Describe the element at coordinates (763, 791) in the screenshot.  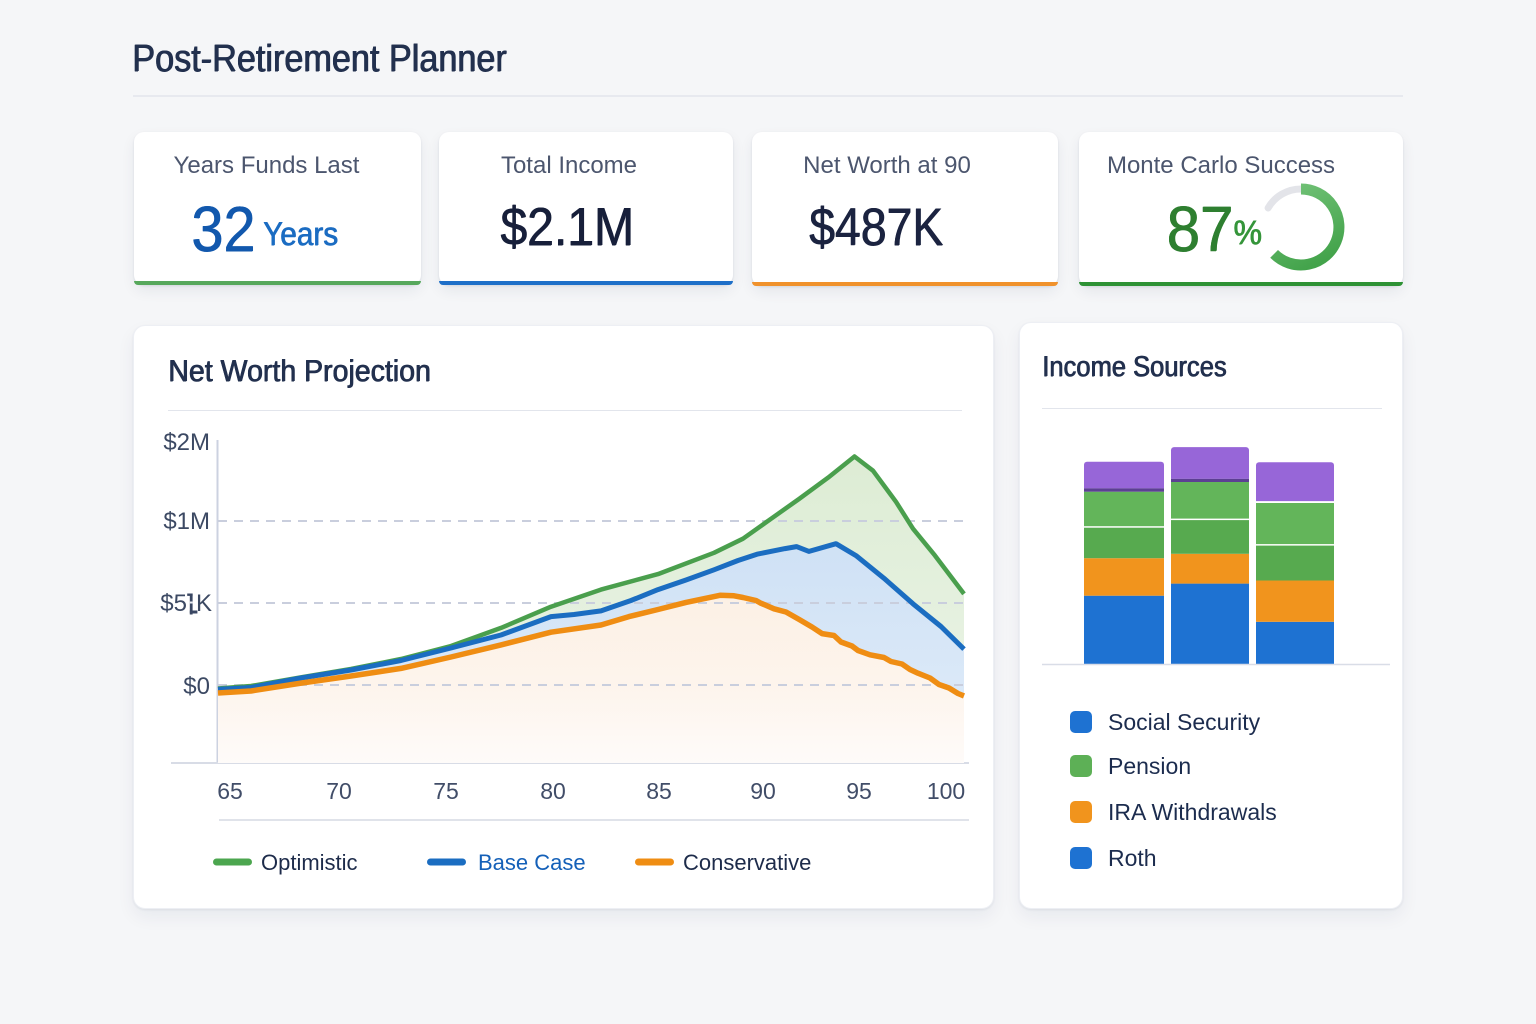
I see `svg-text: 90` at that location.